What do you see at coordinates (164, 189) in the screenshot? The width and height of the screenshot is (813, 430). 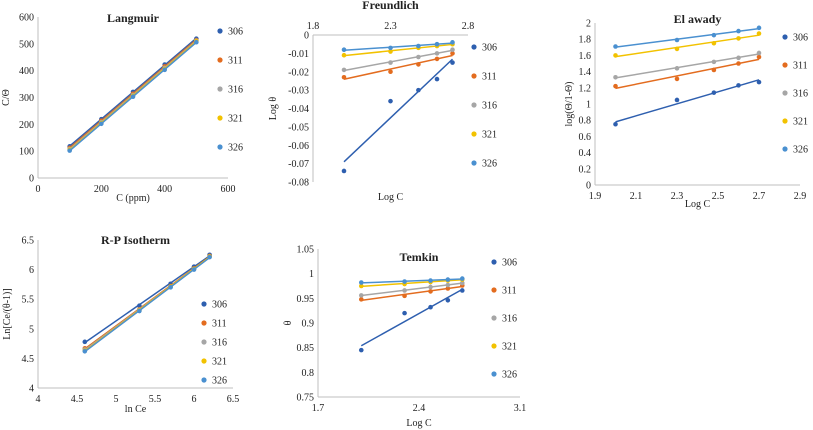 I see `x-tick-label: 400` at bounding box center [164, 189].